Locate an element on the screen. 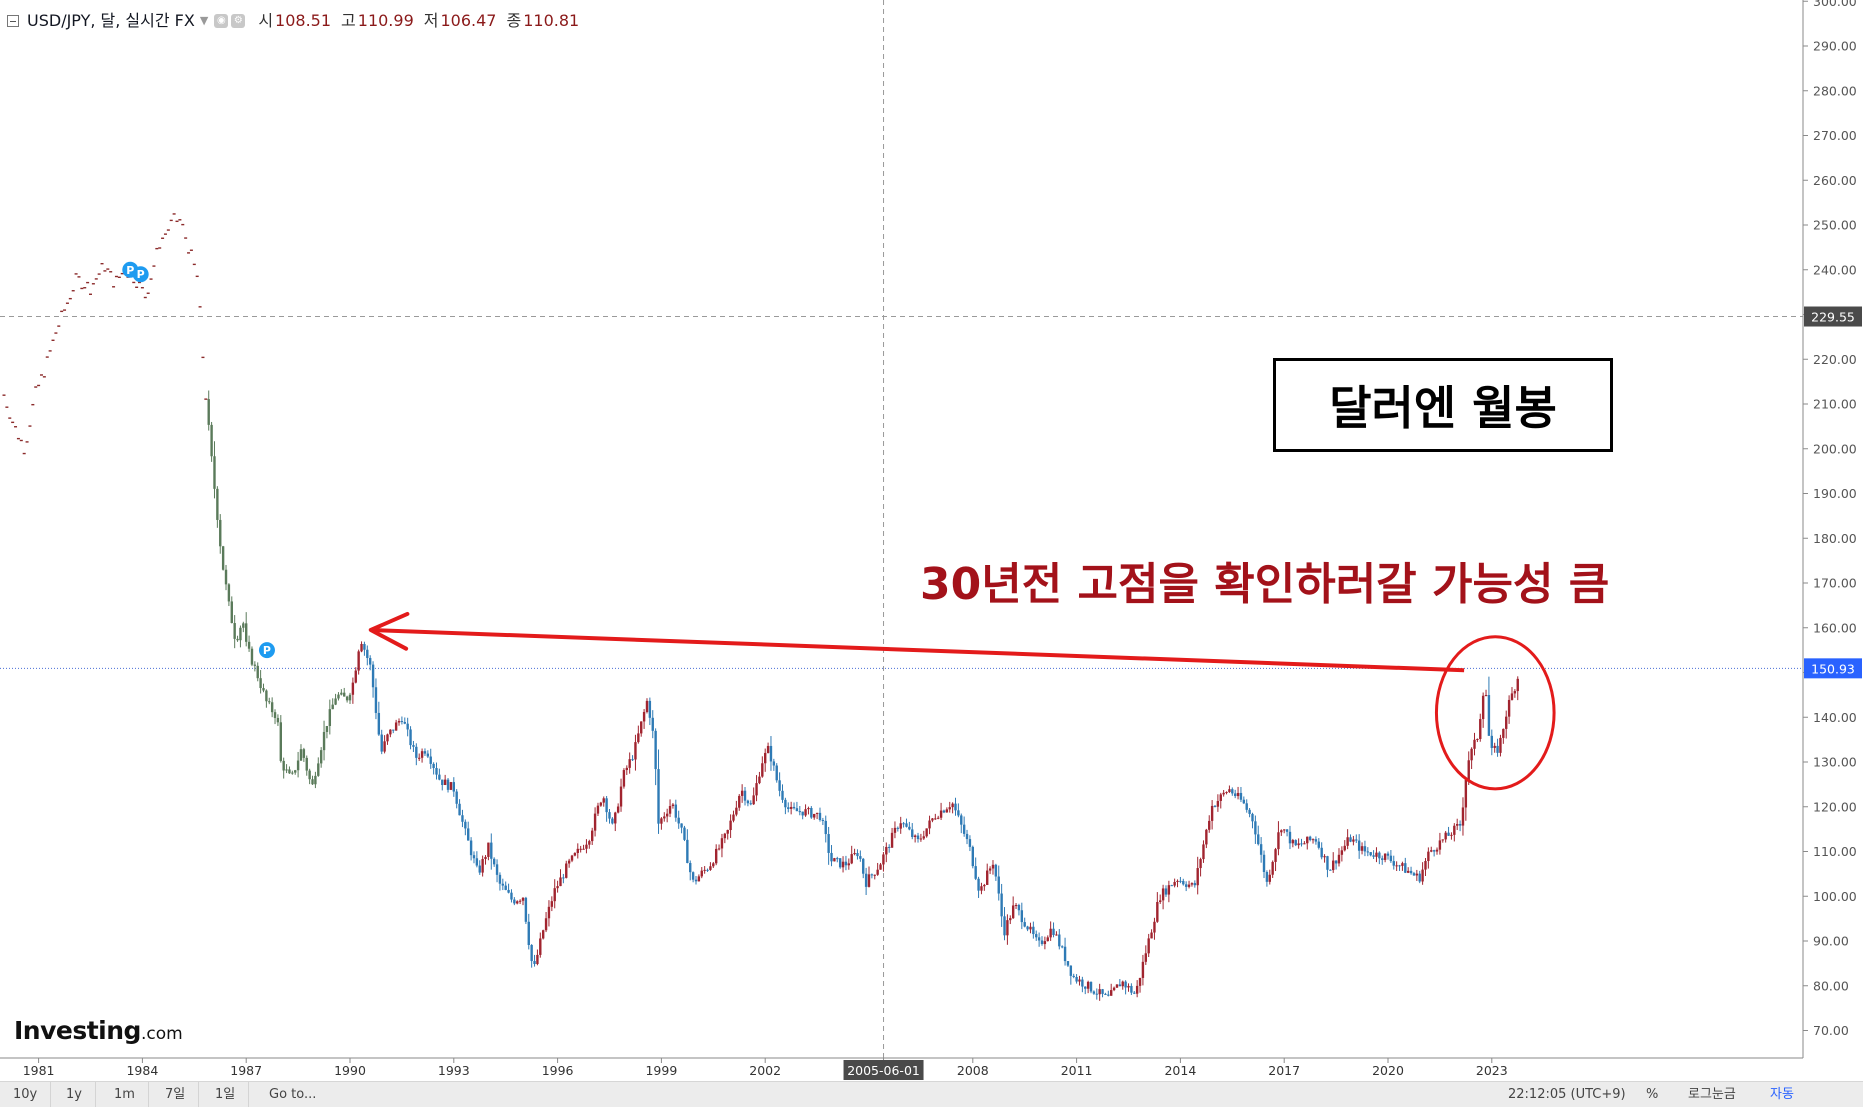 This screenshot has width=1863, height=1107. range-10y-button: 10y is located at coordinates (26, 1094).